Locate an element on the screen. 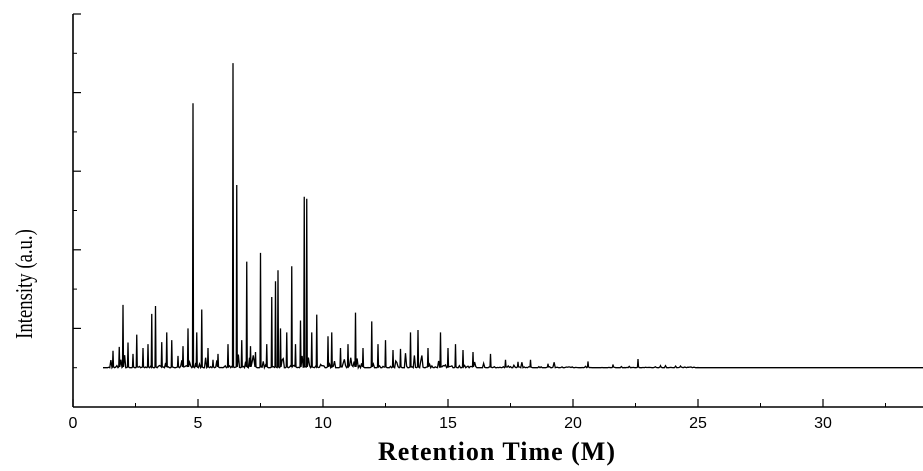 The width and height of the screenshot is (923, 471). x-tick-label: 20 is located at coordinates (573, 423).